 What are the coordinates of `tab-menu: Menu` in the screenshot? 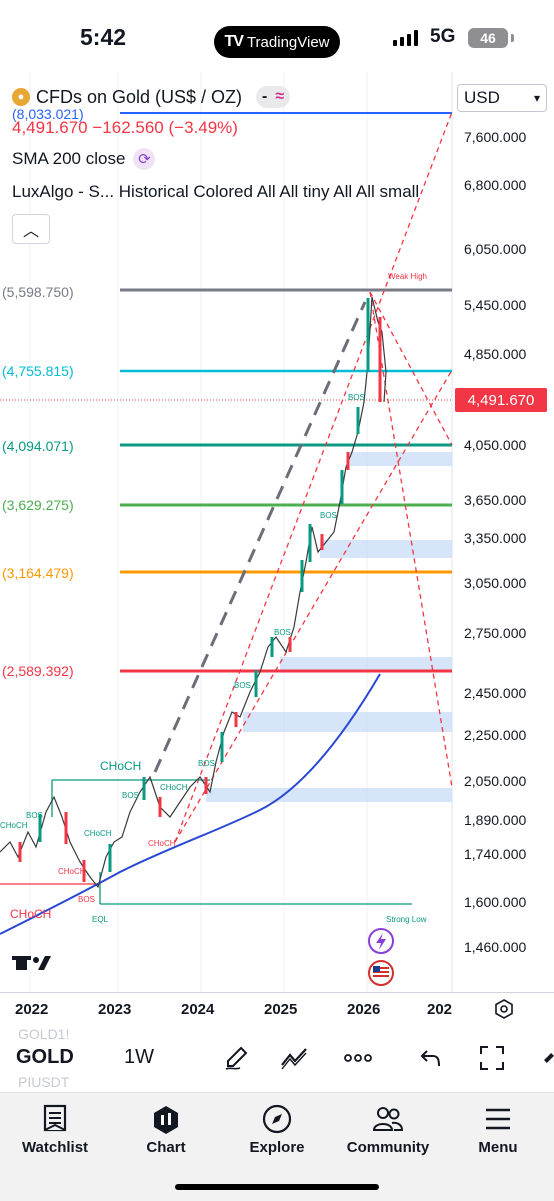 It's located at (498, 1129).